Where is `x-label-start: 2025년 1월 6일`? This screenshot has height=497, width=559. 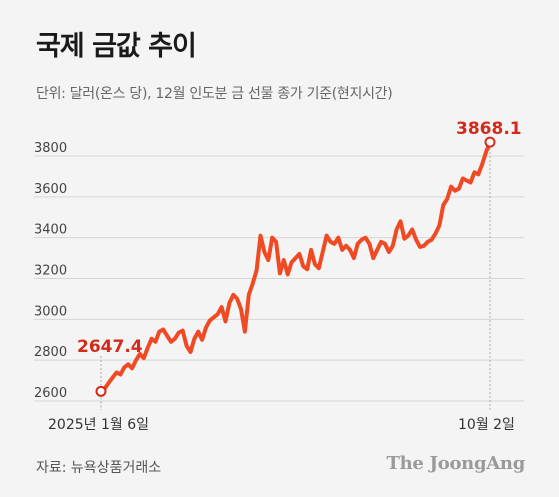
x-label-start: 2025년 1월 6일 is located at coordinates (98, 425).